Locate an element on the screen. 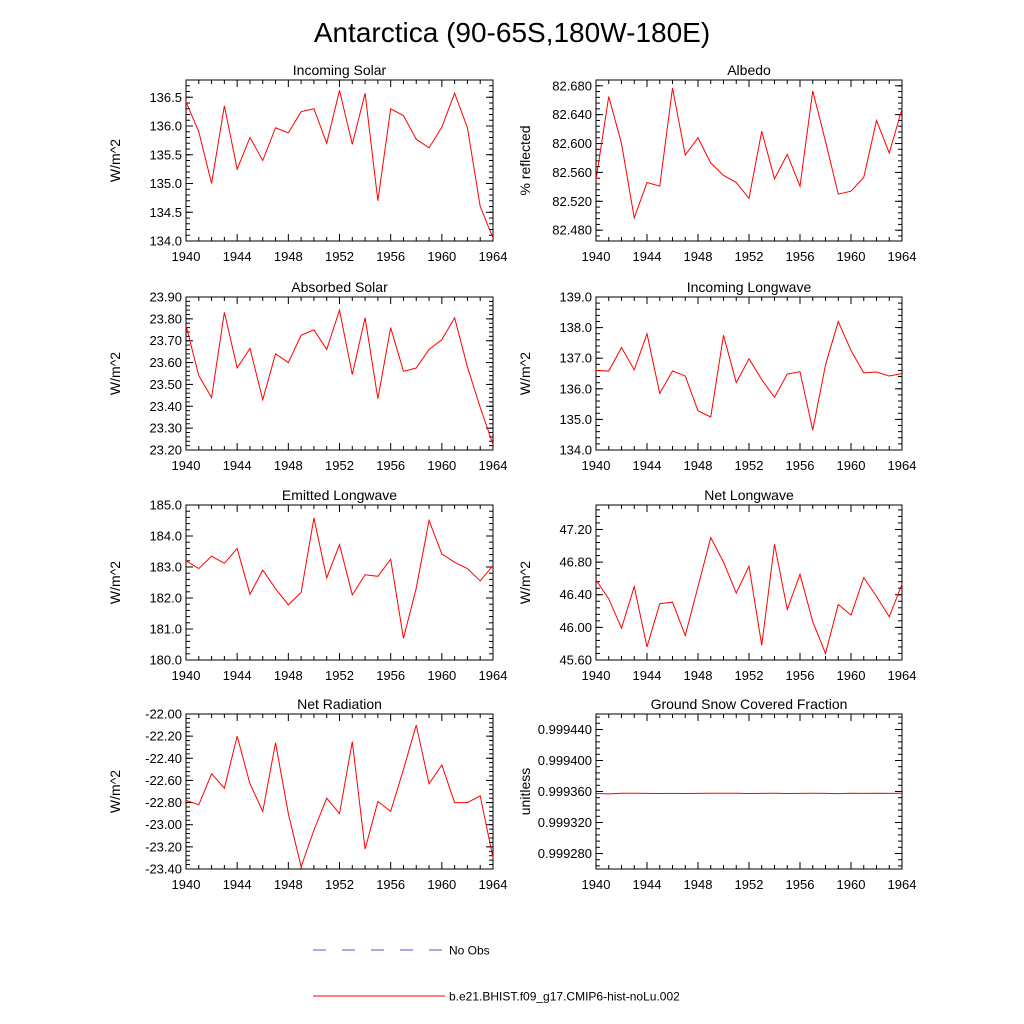 The height and width of the screenshot is (1024, 1024). net-longwave-xtick-label: 1940 is located at coordinates (596, 675).